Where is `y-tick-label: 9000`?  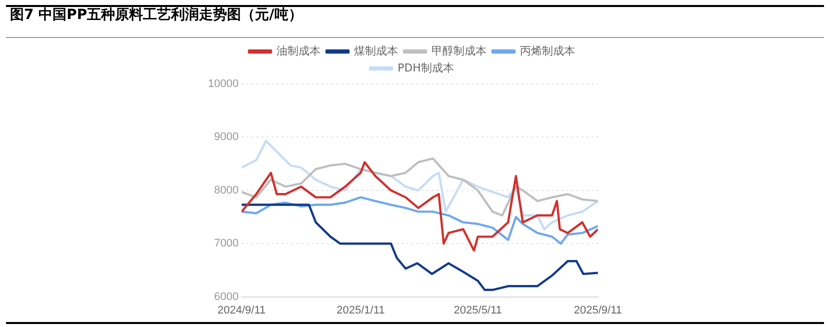 y-tick-label: 9000 is located at coordinates (226, 137).